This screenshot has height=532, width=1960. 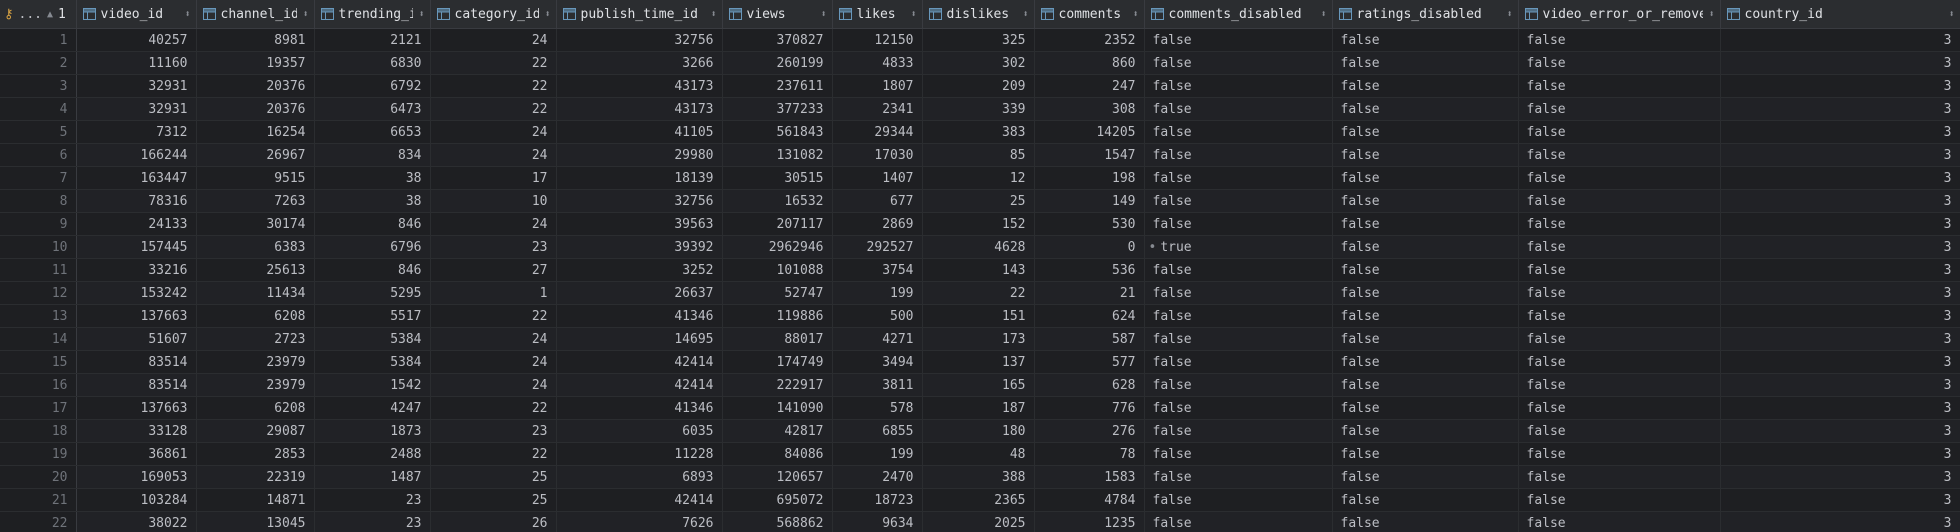 What do you see at coordinates (38, 339) in the screenshot?
I see `row-number: 14` at bounding box center [38, 339].